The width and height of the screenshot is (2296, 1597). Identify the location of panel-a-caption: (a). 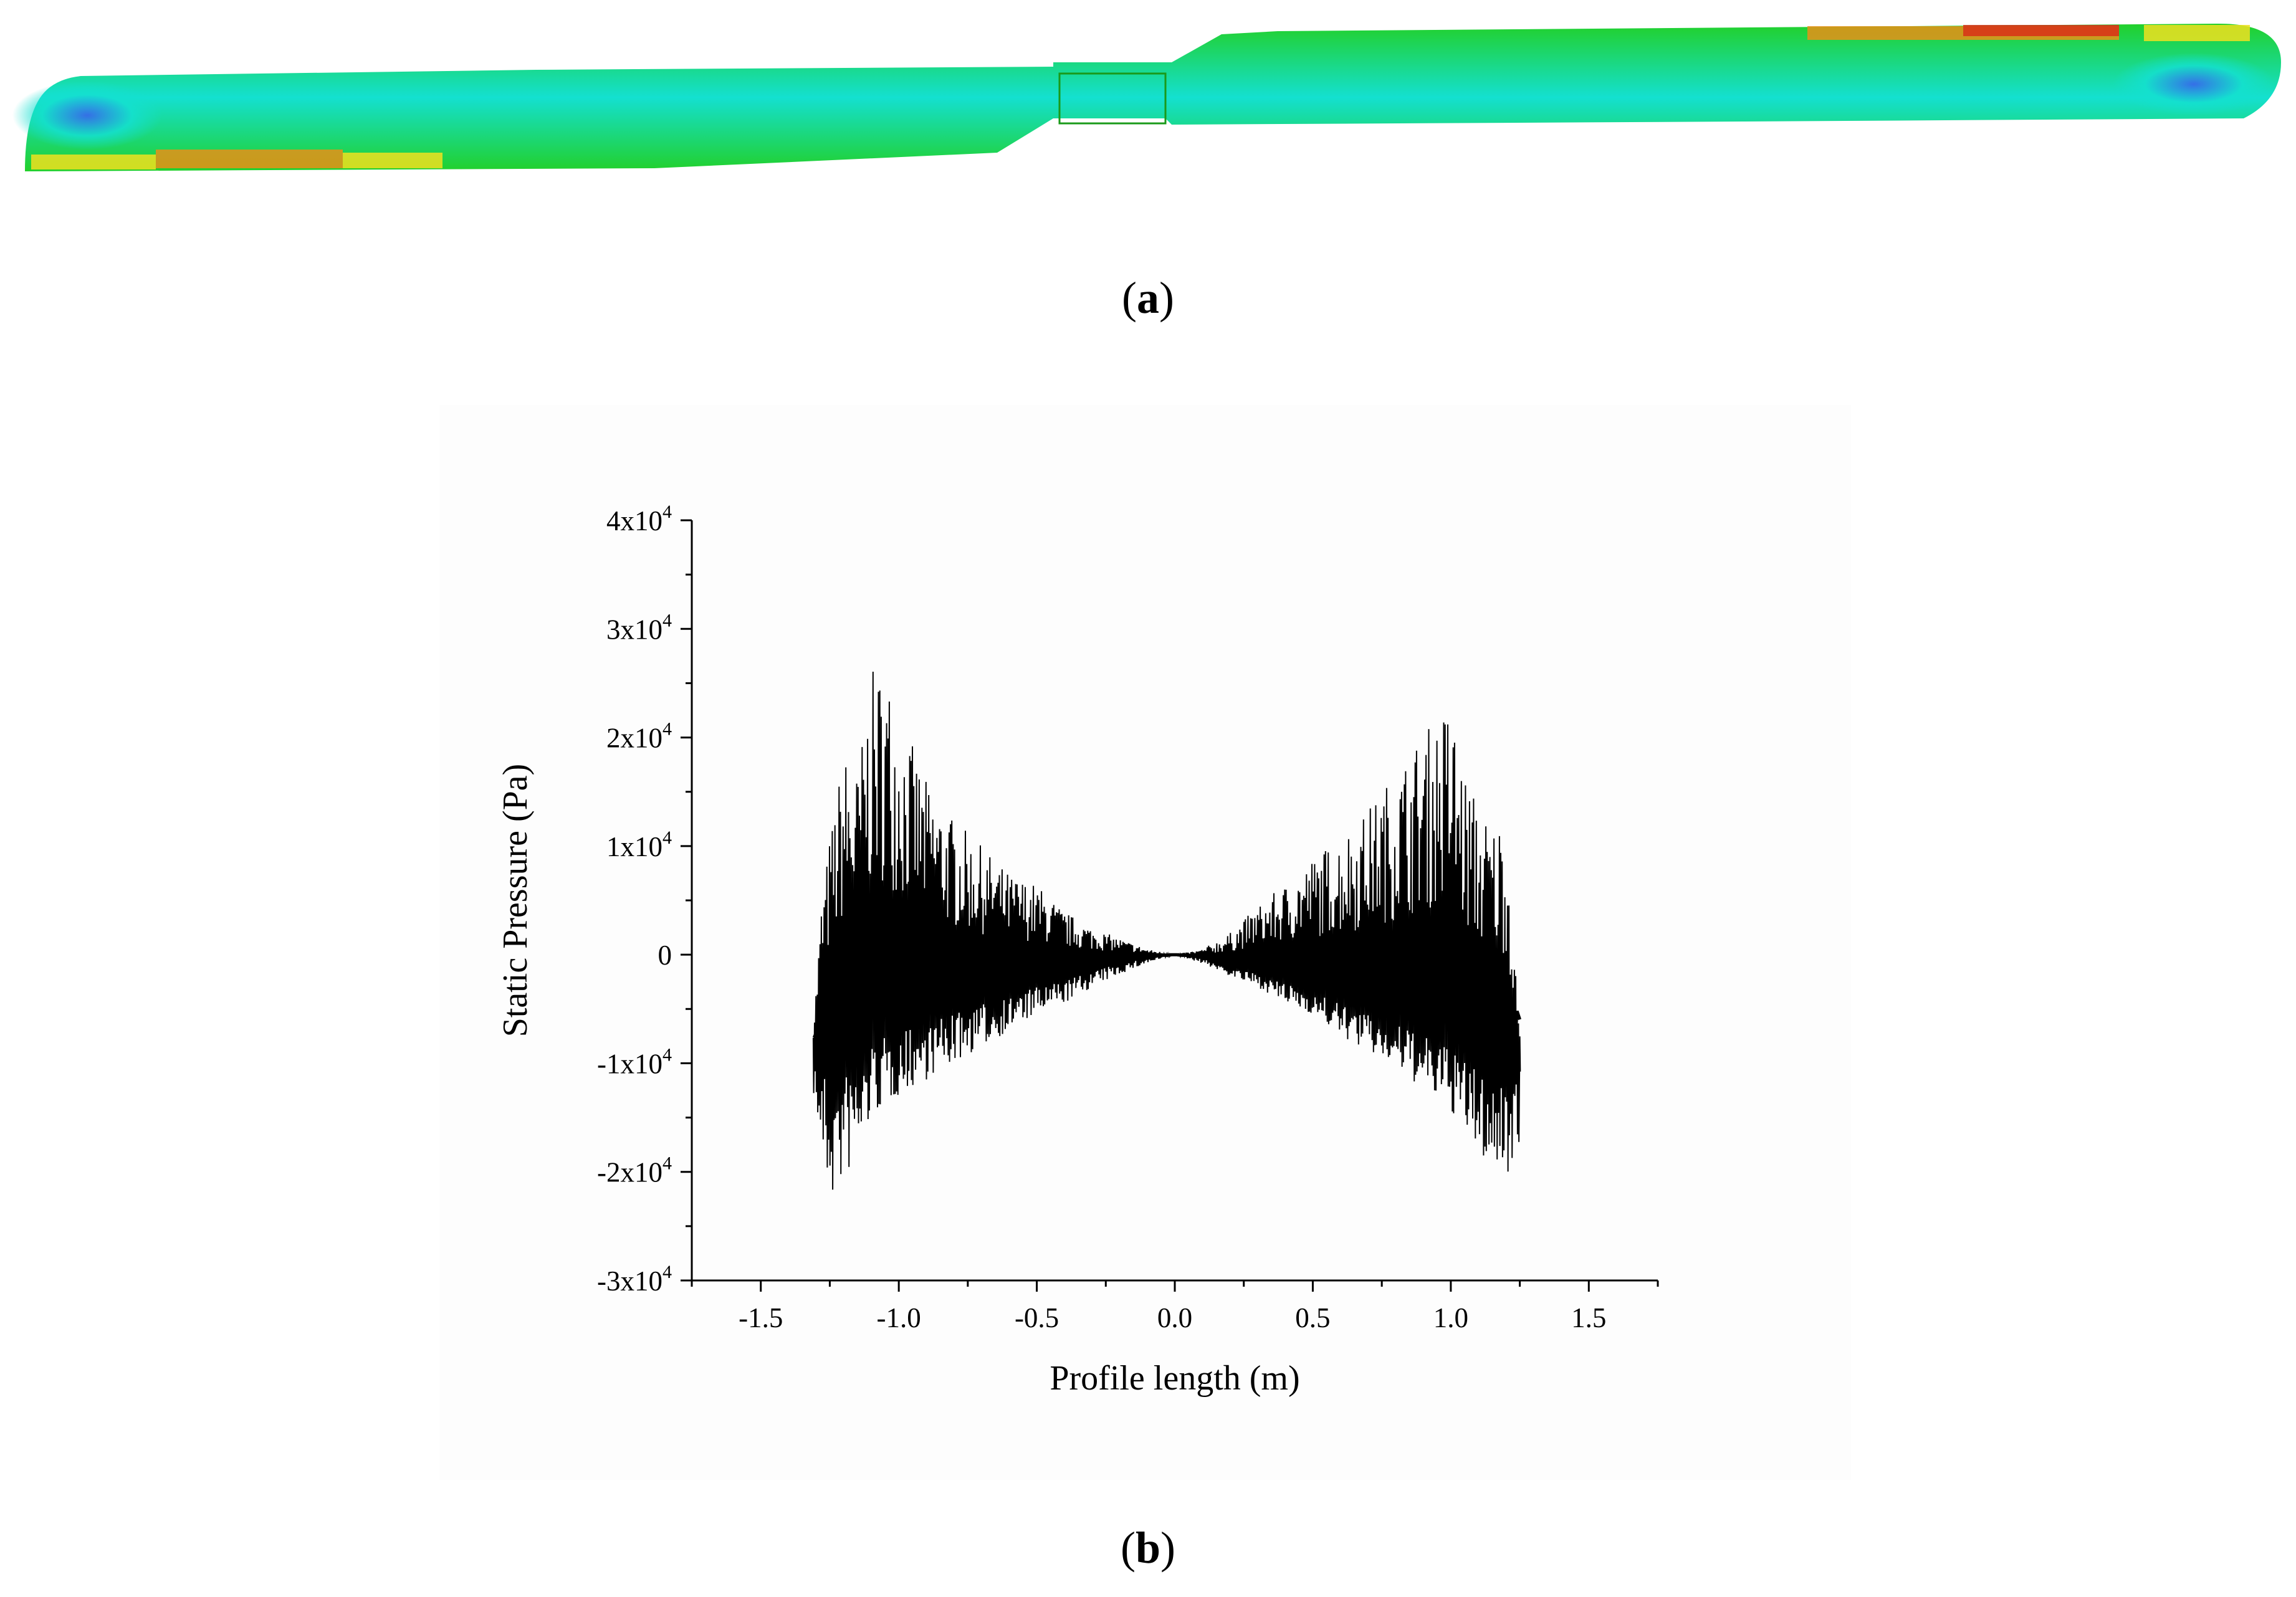
(1148, 297).